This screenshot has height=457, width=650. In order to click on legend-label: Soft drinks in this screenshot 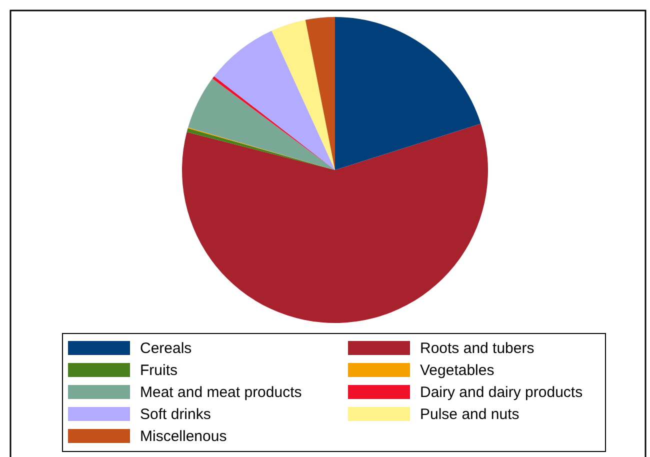, I will do `click(175, 415)`.